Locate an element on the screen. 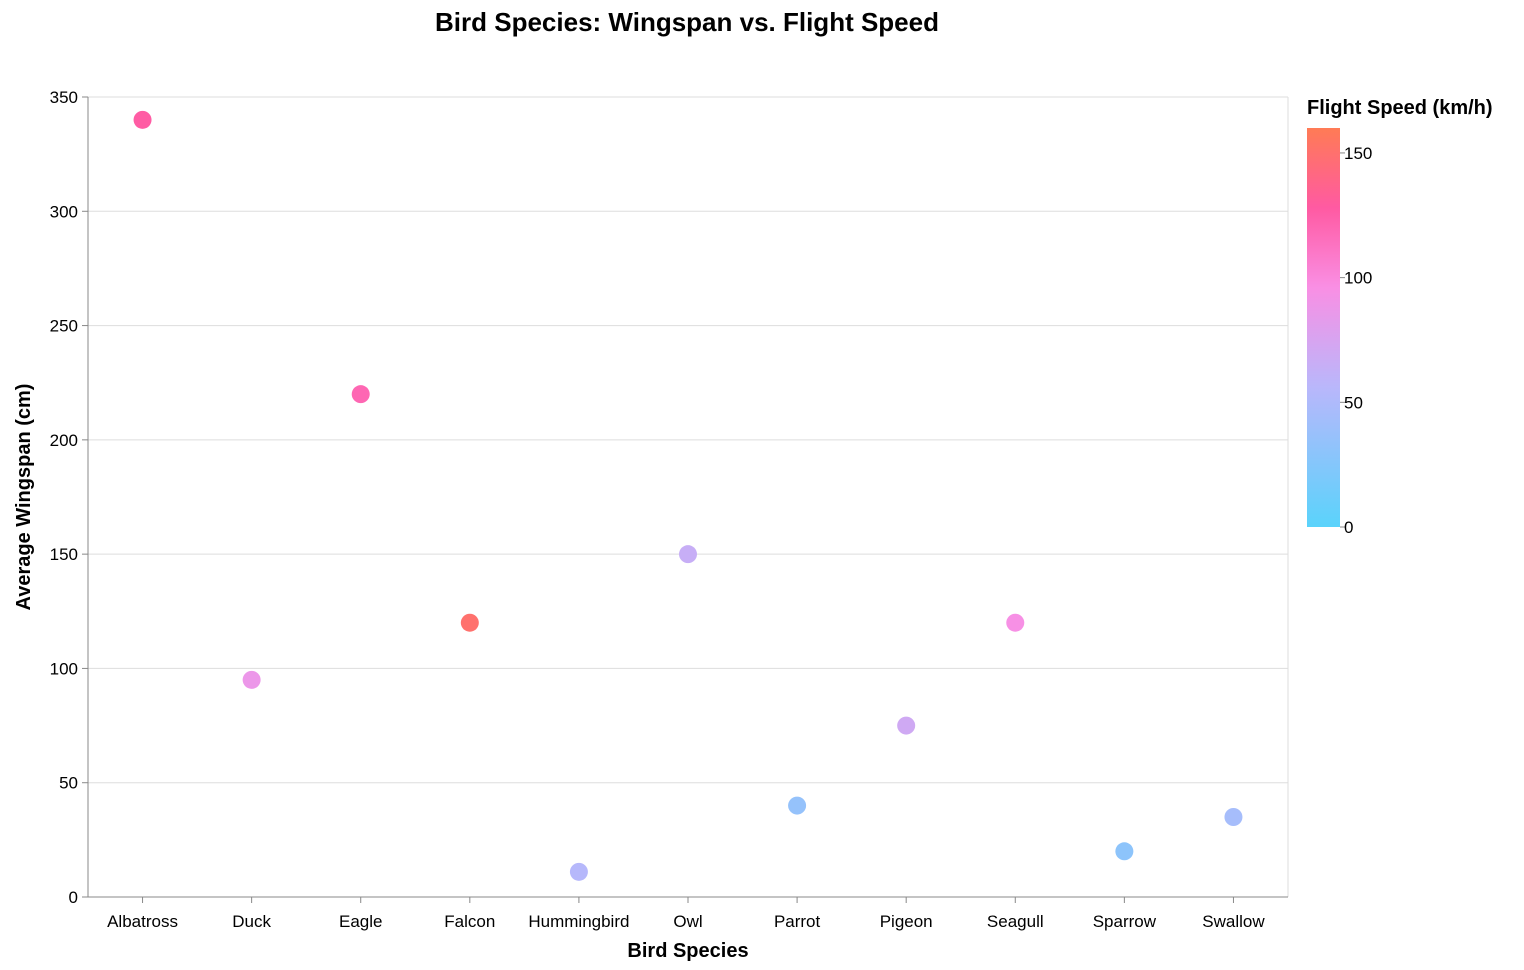 The image size is (1524, 970). y-tick-label: 200 is located at coordinates (64, 440).